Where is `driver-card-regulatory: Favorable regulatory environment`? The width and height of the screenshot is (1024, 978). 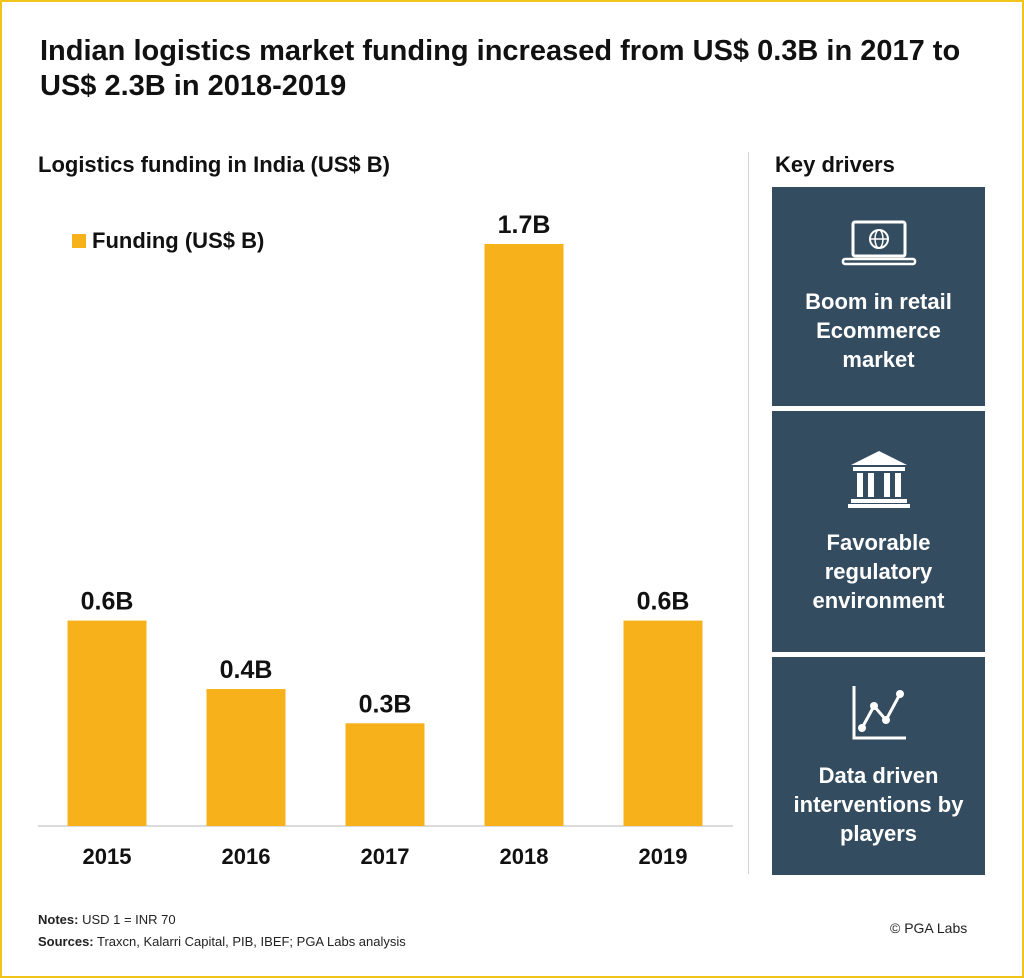 driver-card-regulatory: Favorable regulatory environment is located at coordinates (878, 531).